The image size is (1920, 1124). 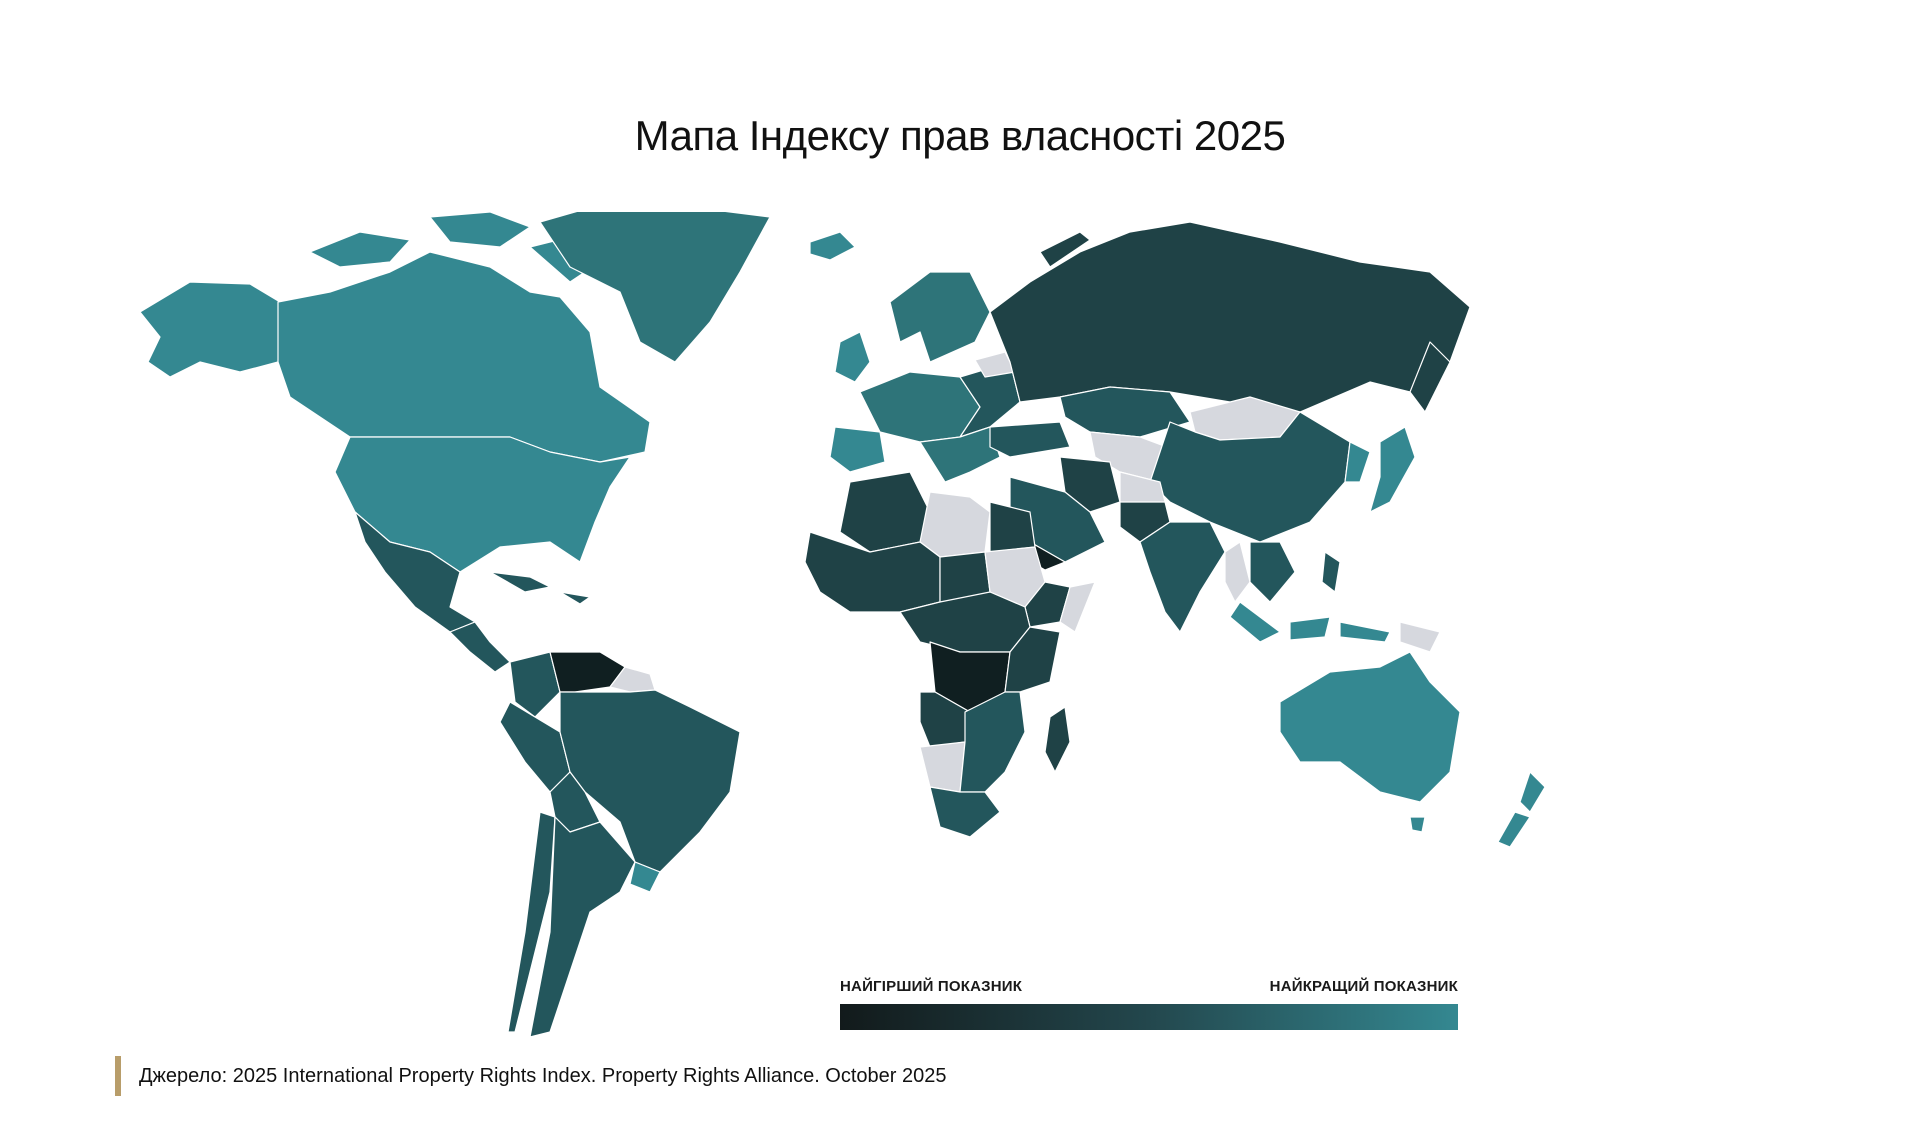 What do you see at coordinates (942, 767) in the screenshot?
I see `region-namibia` at bounding box center [942, 767].